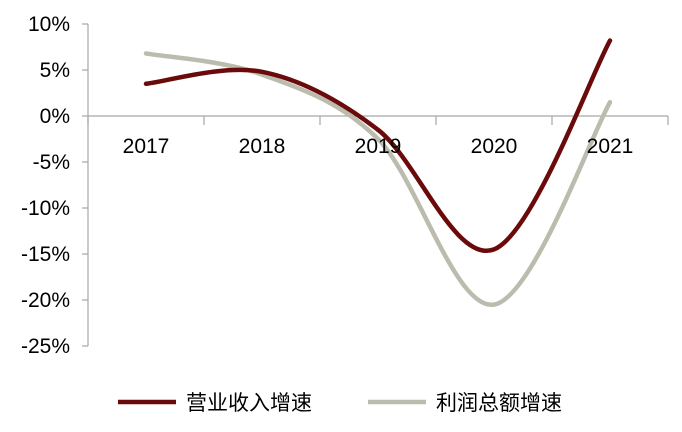 This screenshot has width=682, height=432. Describe the element at coordinates (262, 146) in the screenshot. I see `x-tick-label: 2018` at that location.